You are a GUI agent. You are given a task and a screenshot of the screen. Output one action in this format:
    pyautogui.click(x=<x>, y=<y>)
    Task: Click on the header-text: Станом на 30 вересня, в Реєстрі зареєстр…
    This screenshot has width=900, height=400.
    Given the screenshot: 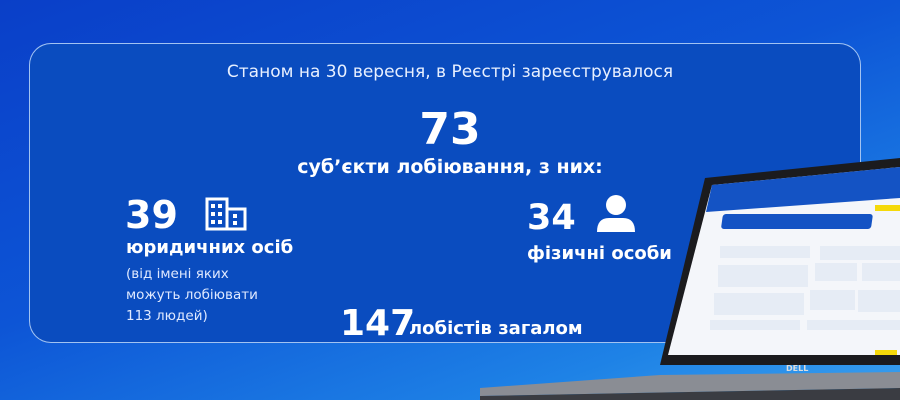 What is the action you would take?
    pyautogui.click(x=450, y=72)
    